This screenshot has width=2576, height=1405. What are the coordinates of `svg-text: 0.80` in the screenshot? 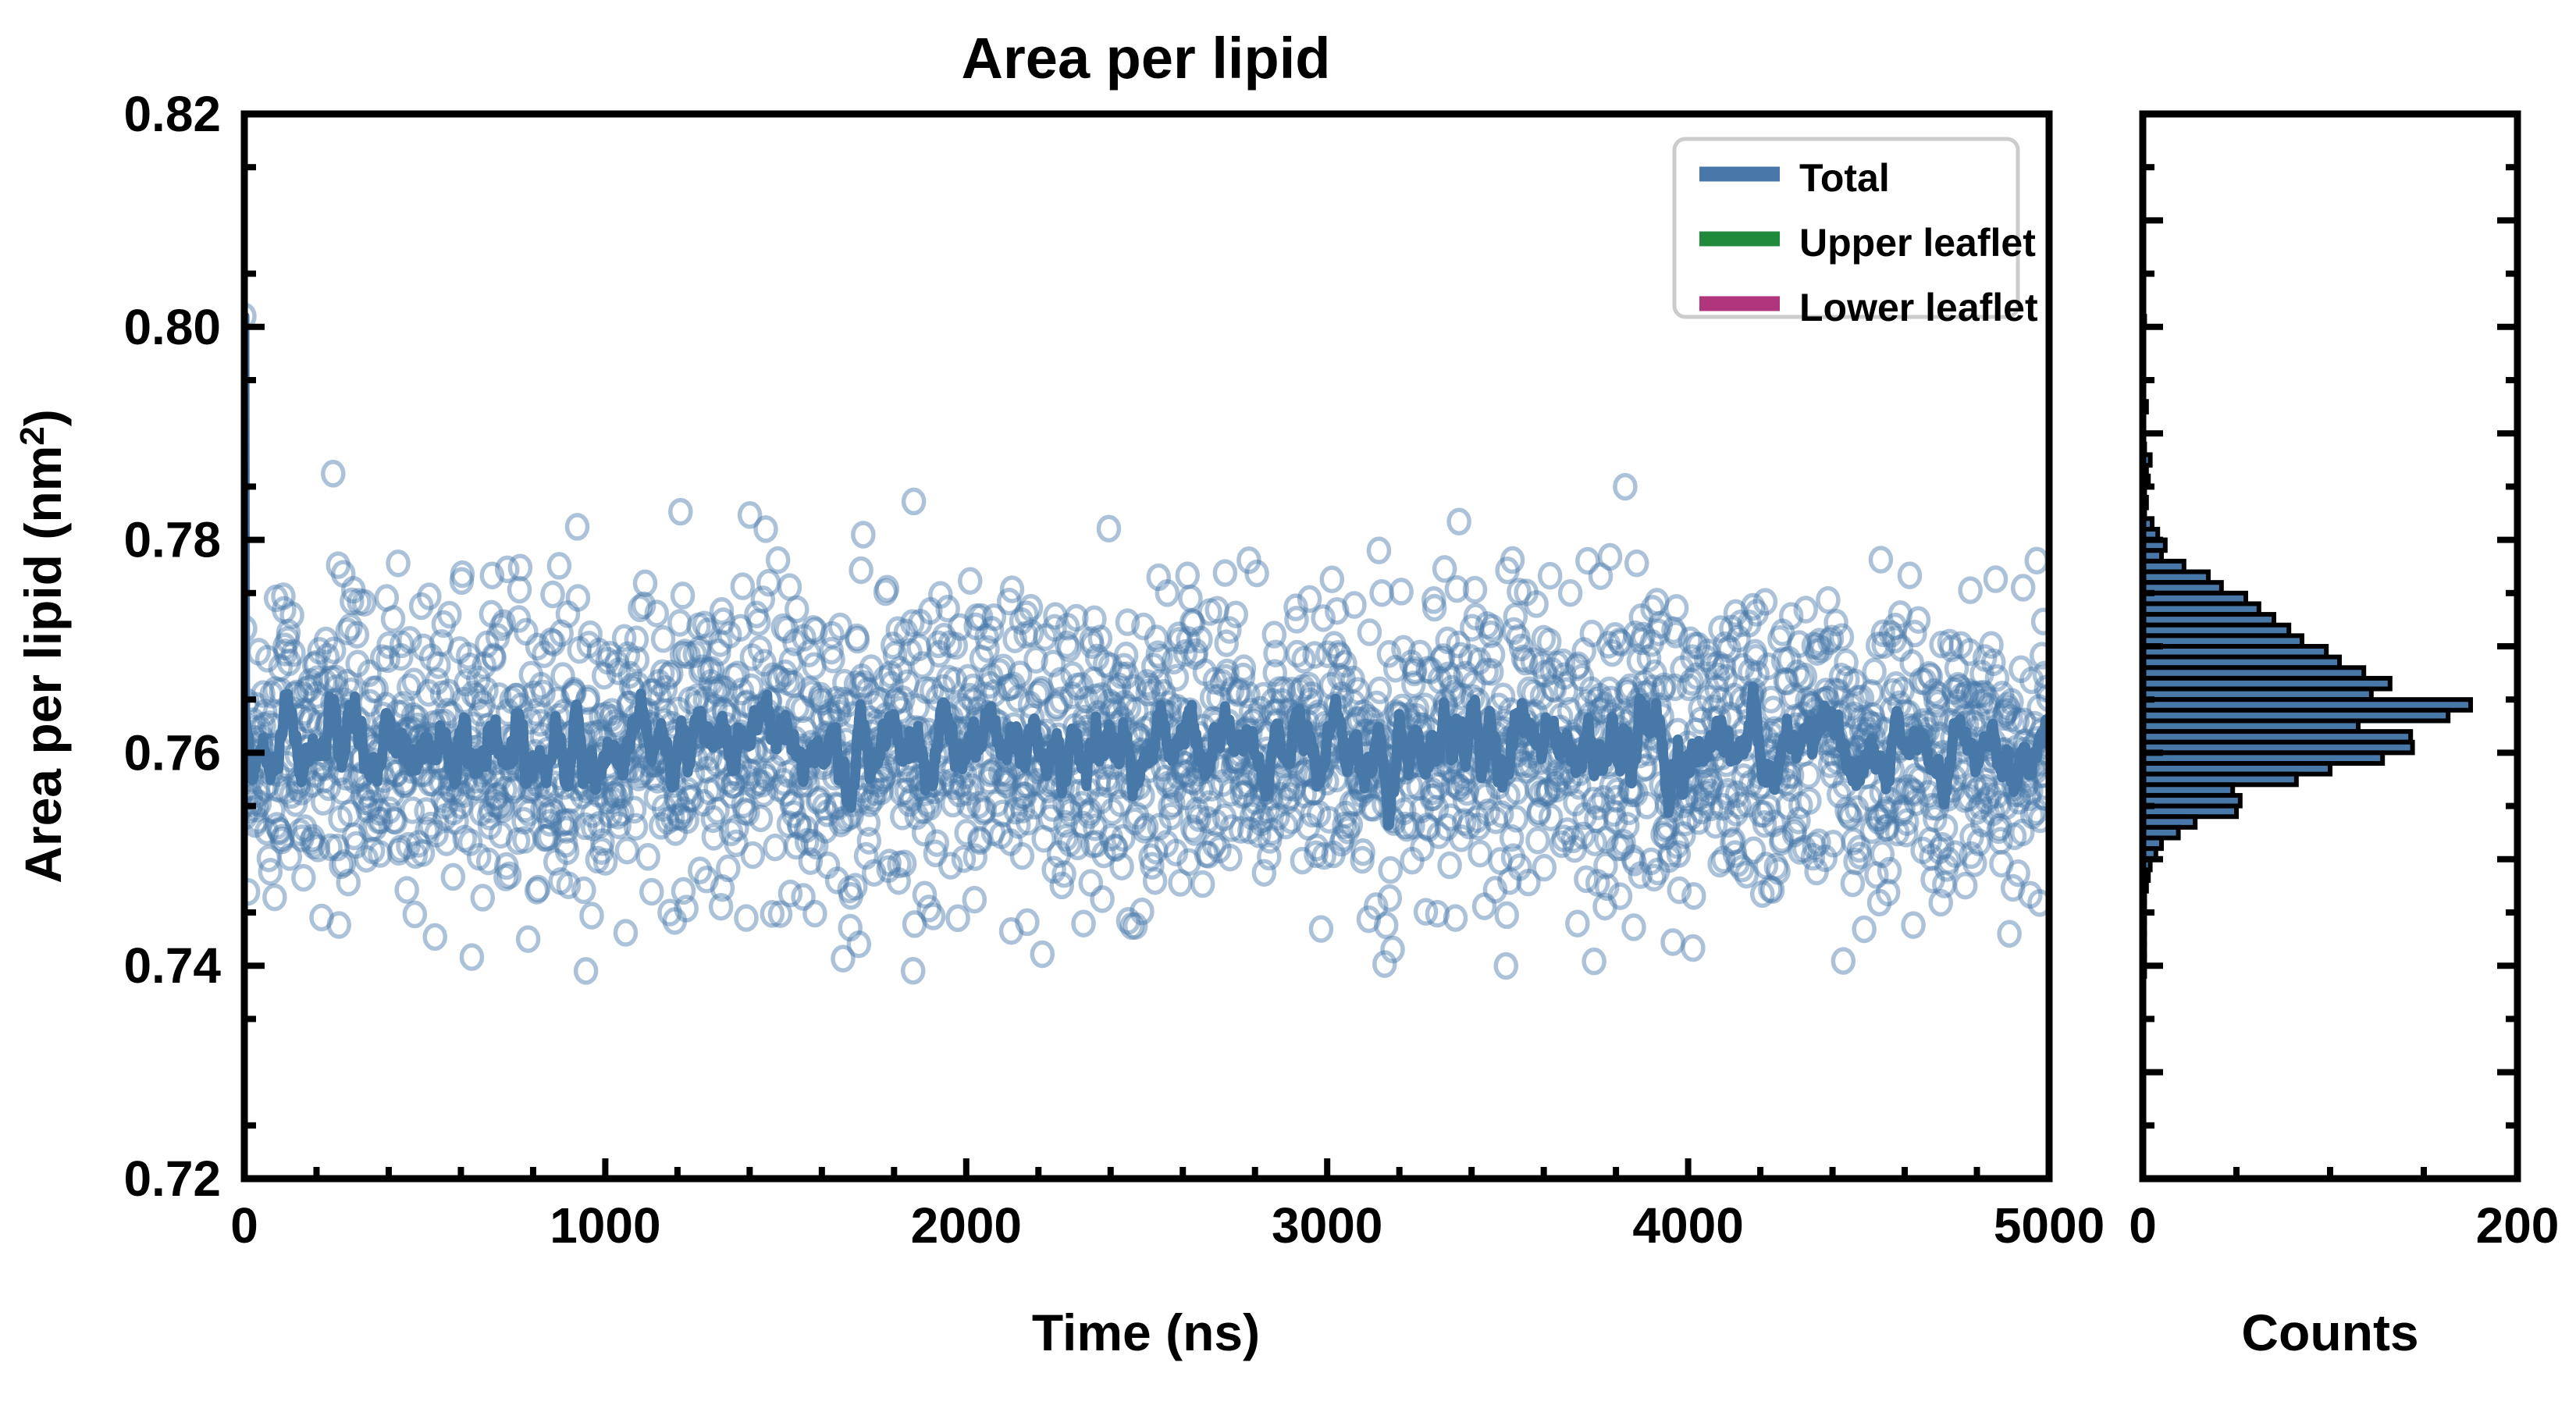 It's located at (172, 327).